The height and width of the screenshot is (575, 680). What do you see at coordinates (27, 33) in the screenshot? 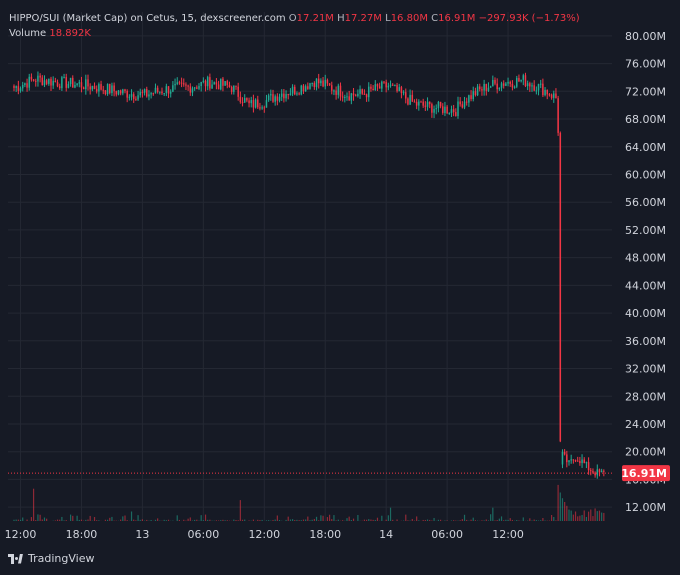
I see `volume-label: Volume` at bounding box center [27, 33].